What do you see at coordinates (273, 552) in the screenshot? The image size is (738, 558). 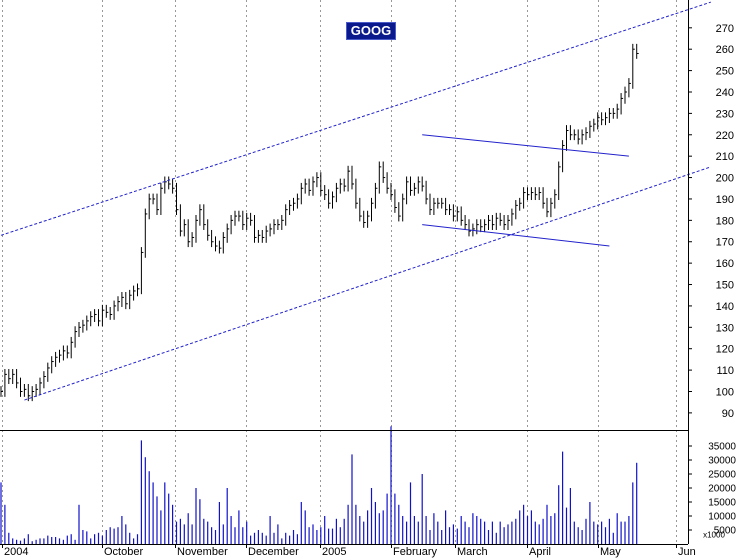 I see `x-tick-label: December` at bounding box center [273, 552].